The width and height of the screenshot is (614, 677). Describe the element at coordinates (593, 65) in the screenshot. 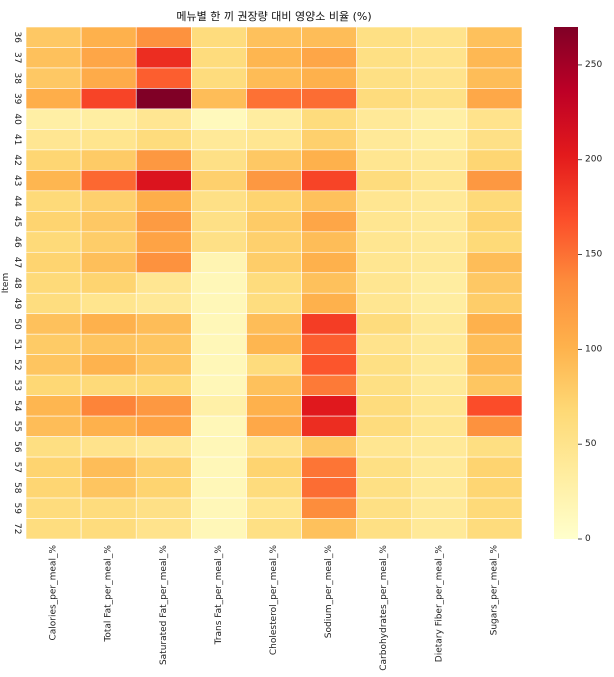

I see `colorbar-tick-label: 250` at that location.